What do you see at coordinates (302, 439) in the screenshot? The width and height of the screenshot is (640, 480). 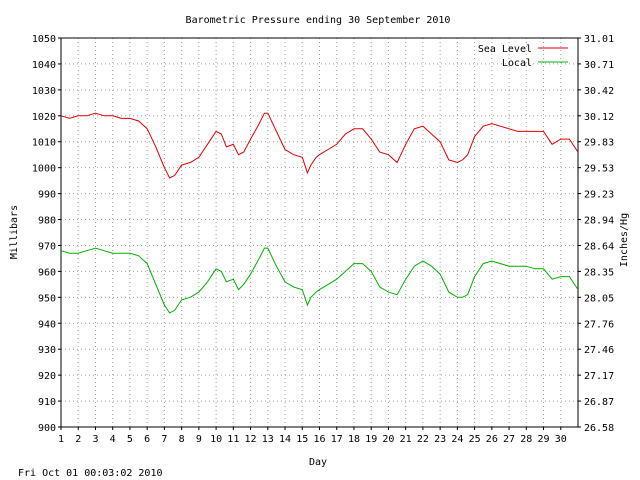 I see `x-tick-label: 15` at bounding box center [302, 439].